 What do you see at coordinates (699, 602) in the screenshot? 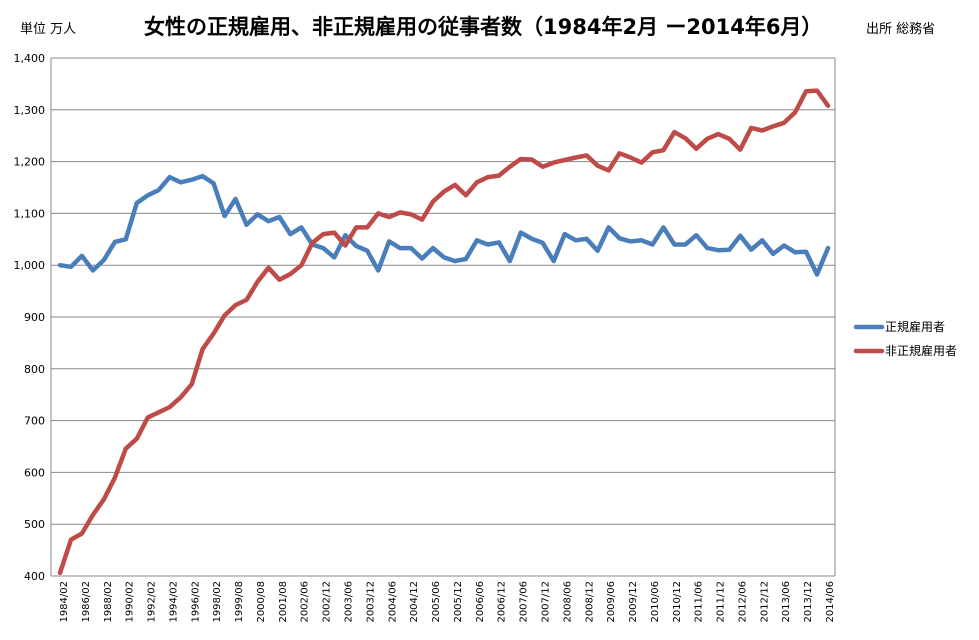
I see `x-tick-label: 2011/06` at bounding box center [699, 602].